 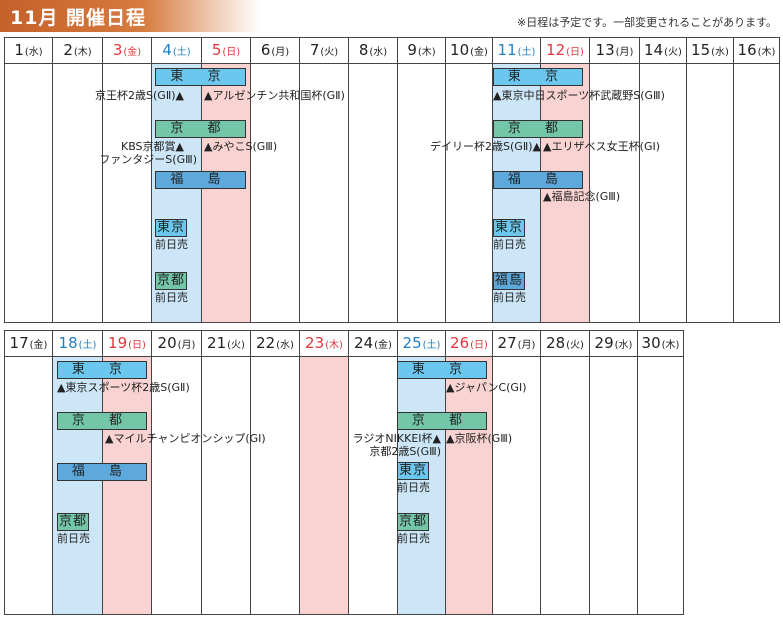 What do you see at coordinates (152, 146) in the screenshot?
I see `race-label: KBS京都賞▲` at bounding box center [152, 146].